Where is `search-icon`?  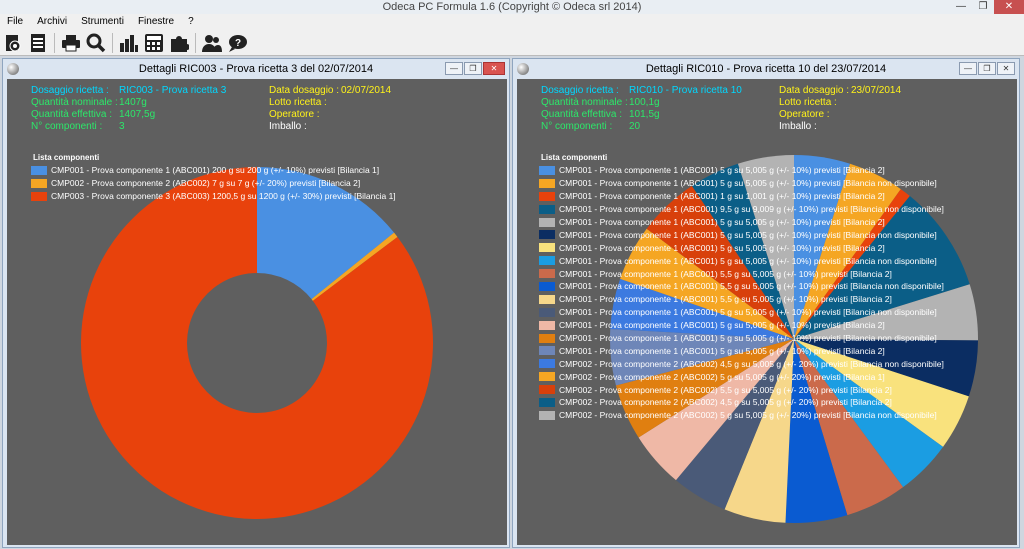 search-icon is located at coordinates (96, 43).